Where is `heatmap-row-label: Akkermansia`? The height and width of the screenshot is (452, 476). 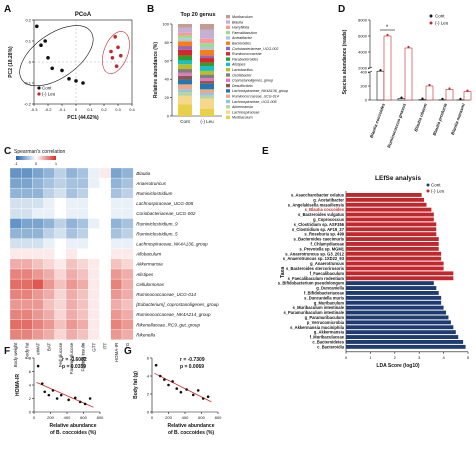
heatmap-row-label: Akkermansia is located at coordinates (149, 264).